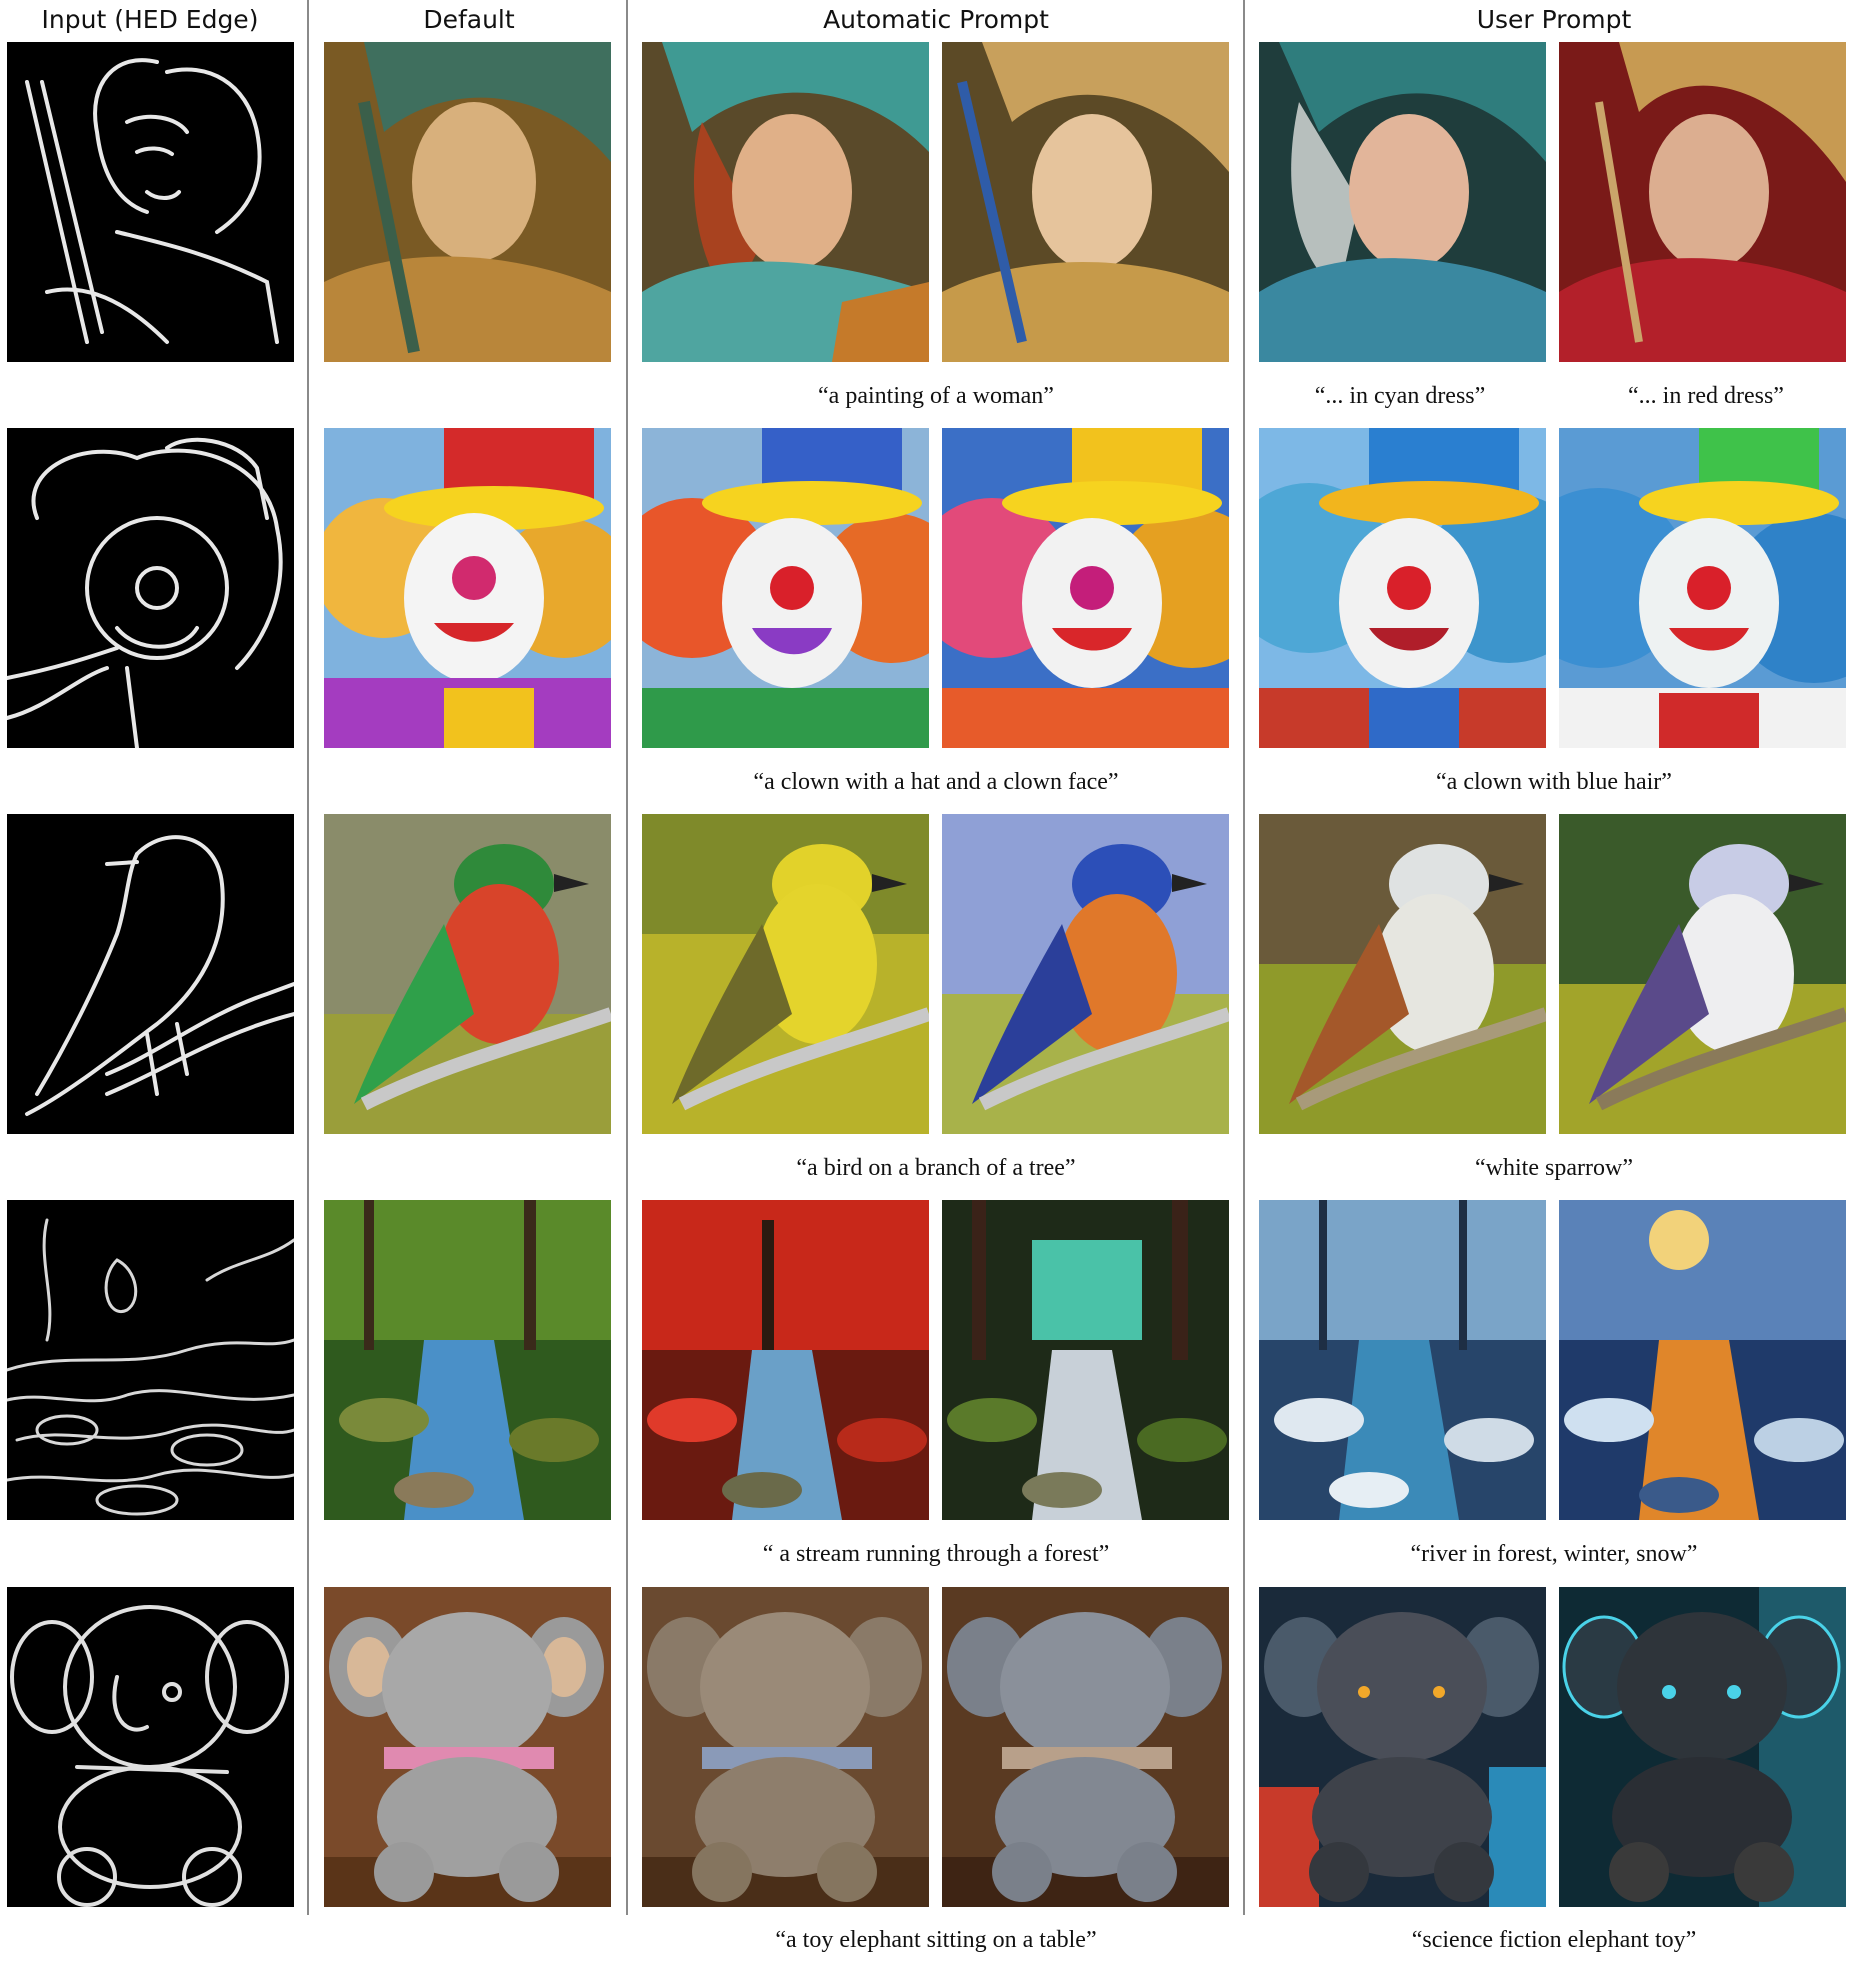 The height and width of the screenshot is (1968, 1854). What do you see at coordinates (1702, 202) in the screenshot?
I see `user-prompt-output-woman-red` at bounding box center [1702, 202].